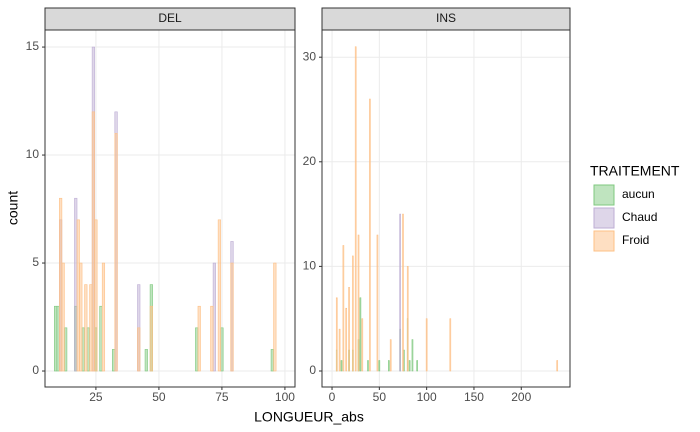  What do you see at coordinates (35, 262) in the screenshot?
I see `y-tick-label: 5` at bounding box center [35, 262].